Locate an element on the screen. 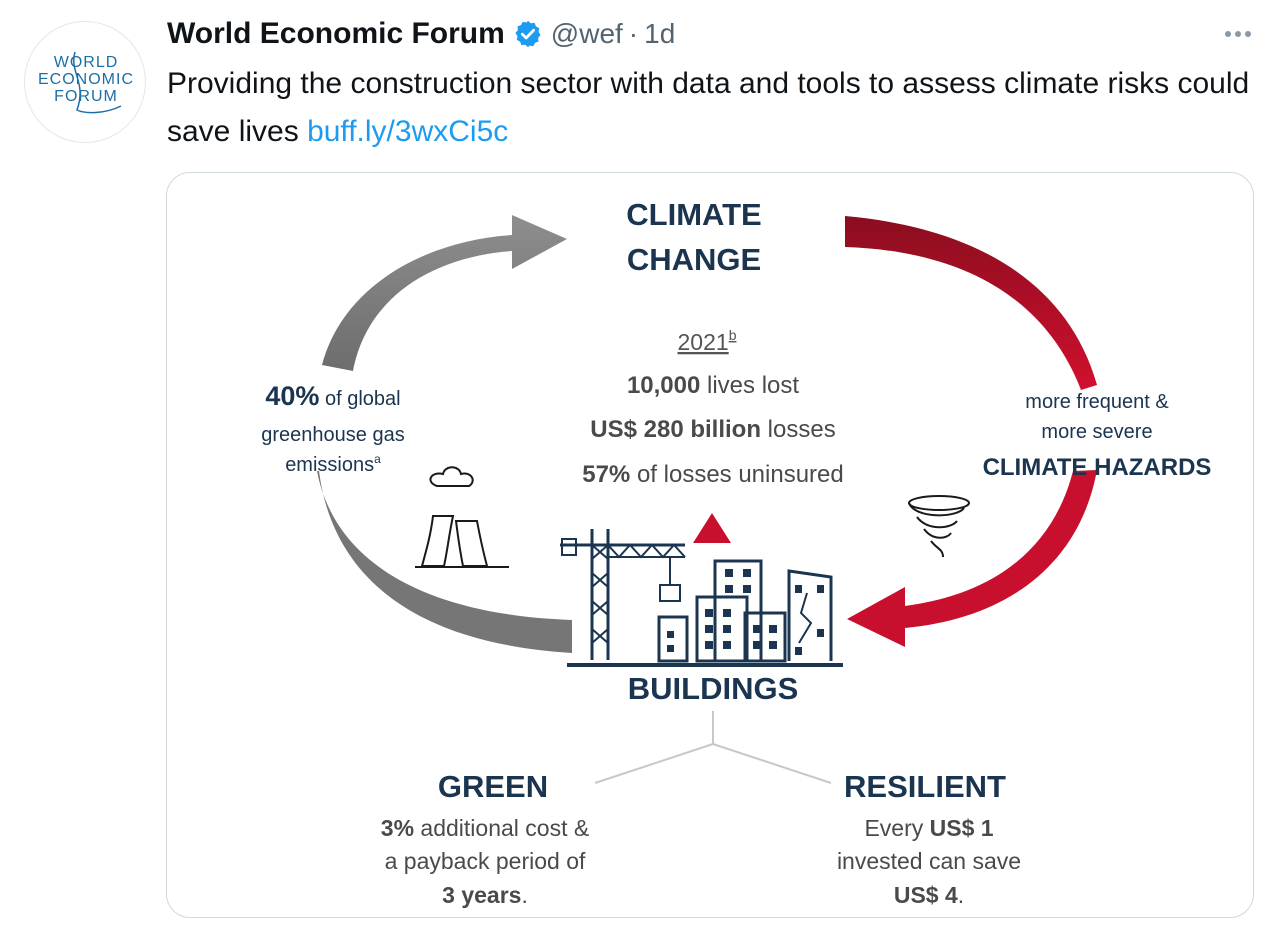 The height and width of the screenshot is (929, 1276). green-title: GREEN is located at coordinates (493, 786).